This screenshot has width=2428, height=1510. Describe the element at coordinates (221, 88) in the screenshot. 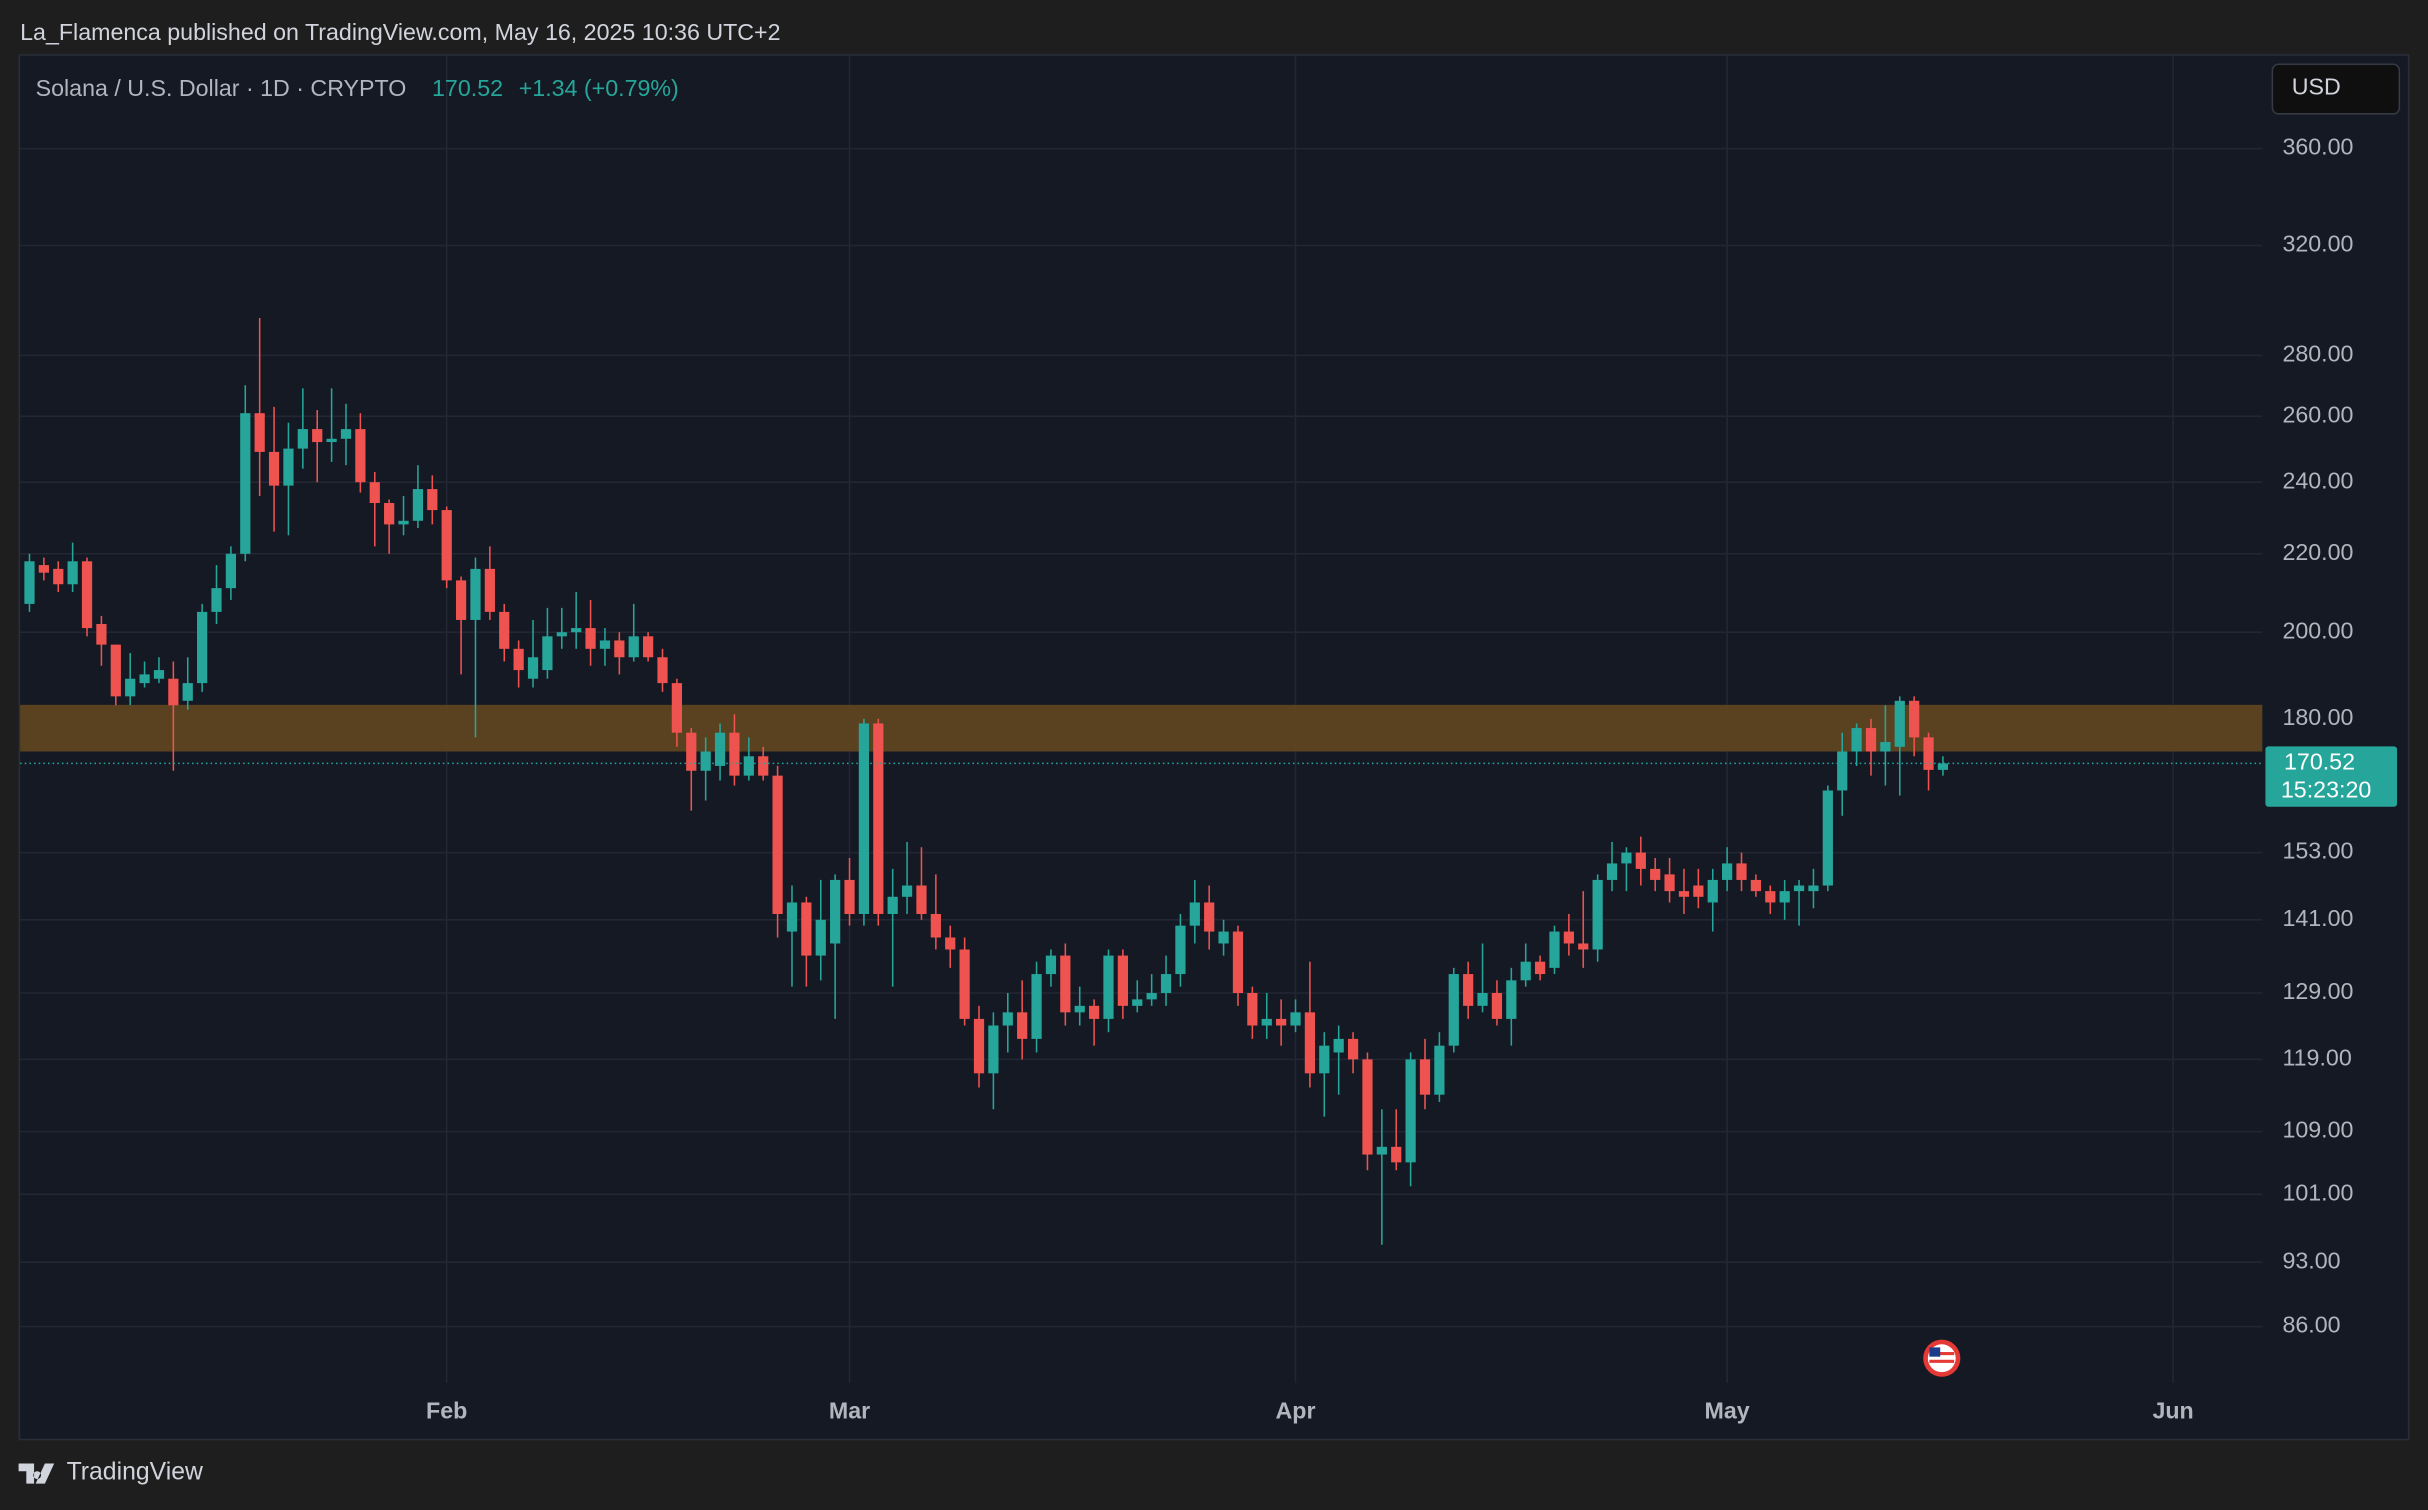

I see `chart-title: Solana / U.S. Dollar · 1D · CRYPTO` at that location.